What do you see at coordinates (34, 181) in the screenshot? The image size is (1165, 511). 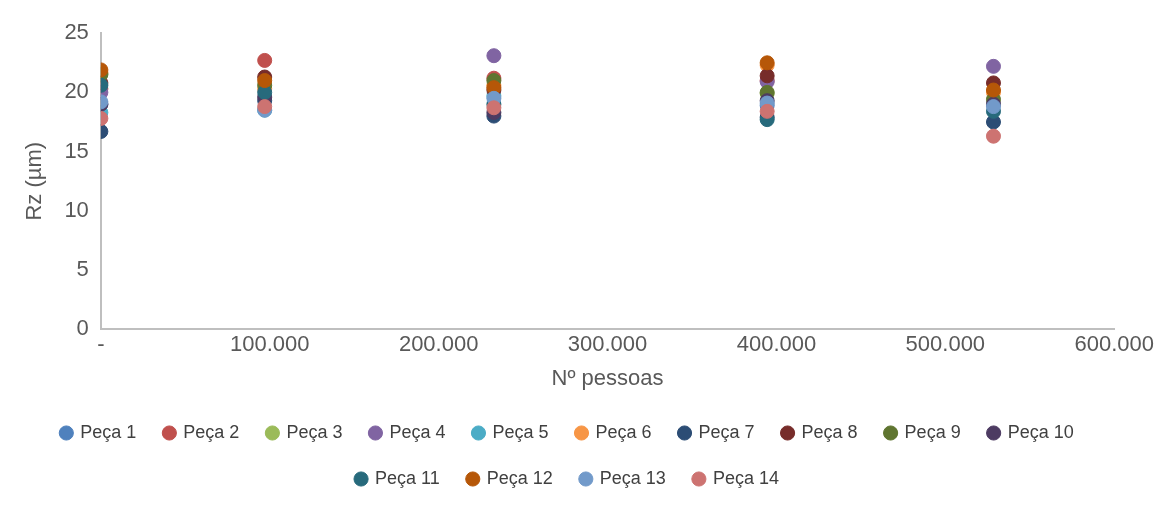 I see `y-axis-title: Rz (µm)` at bounding box center [34, 181].